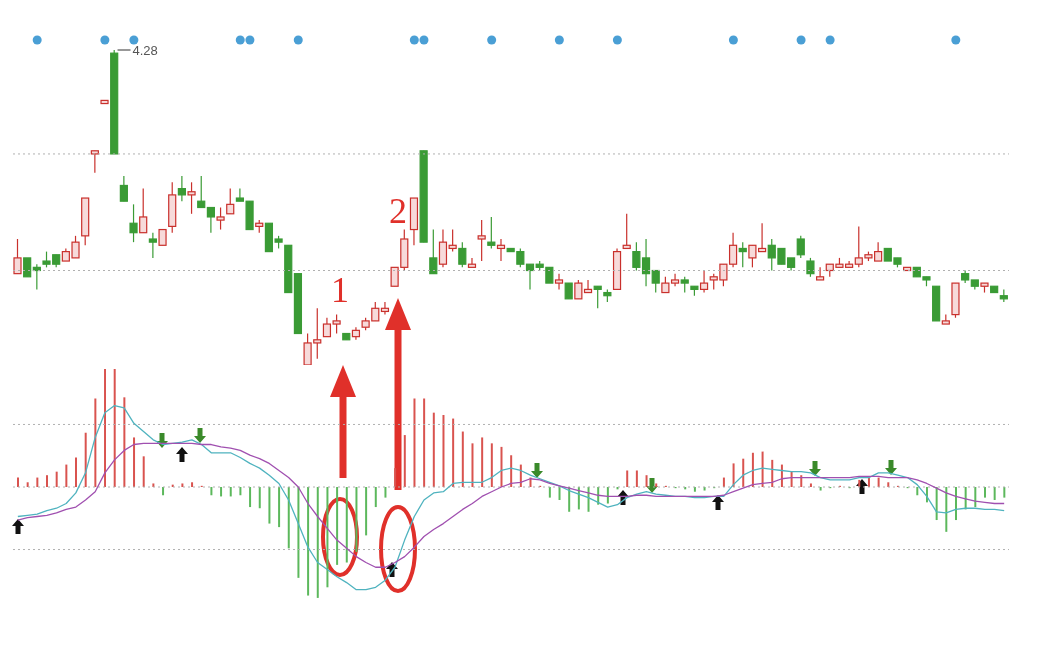 This screenshot has width=1052, height=648. I want to click on annotation: 1, so click(340, 290).